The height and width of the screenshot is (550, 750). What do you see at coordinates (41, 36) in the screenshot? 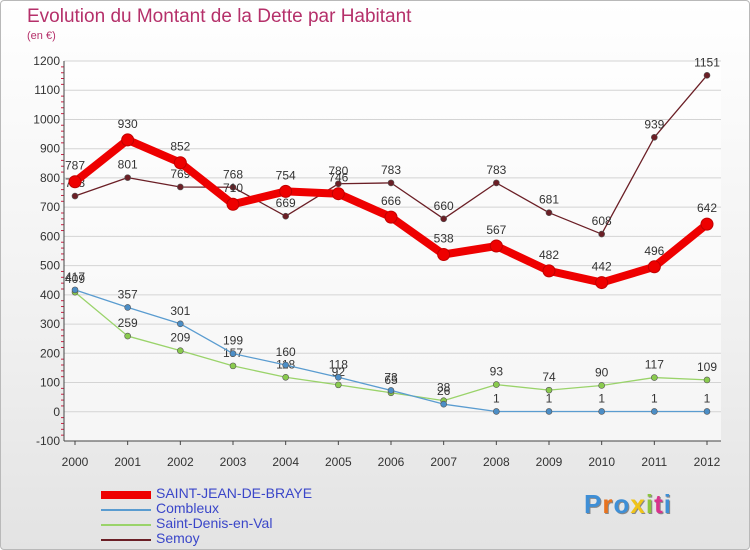
I see `chart-subtitle: (en €)` at bounding box center [41, 36].